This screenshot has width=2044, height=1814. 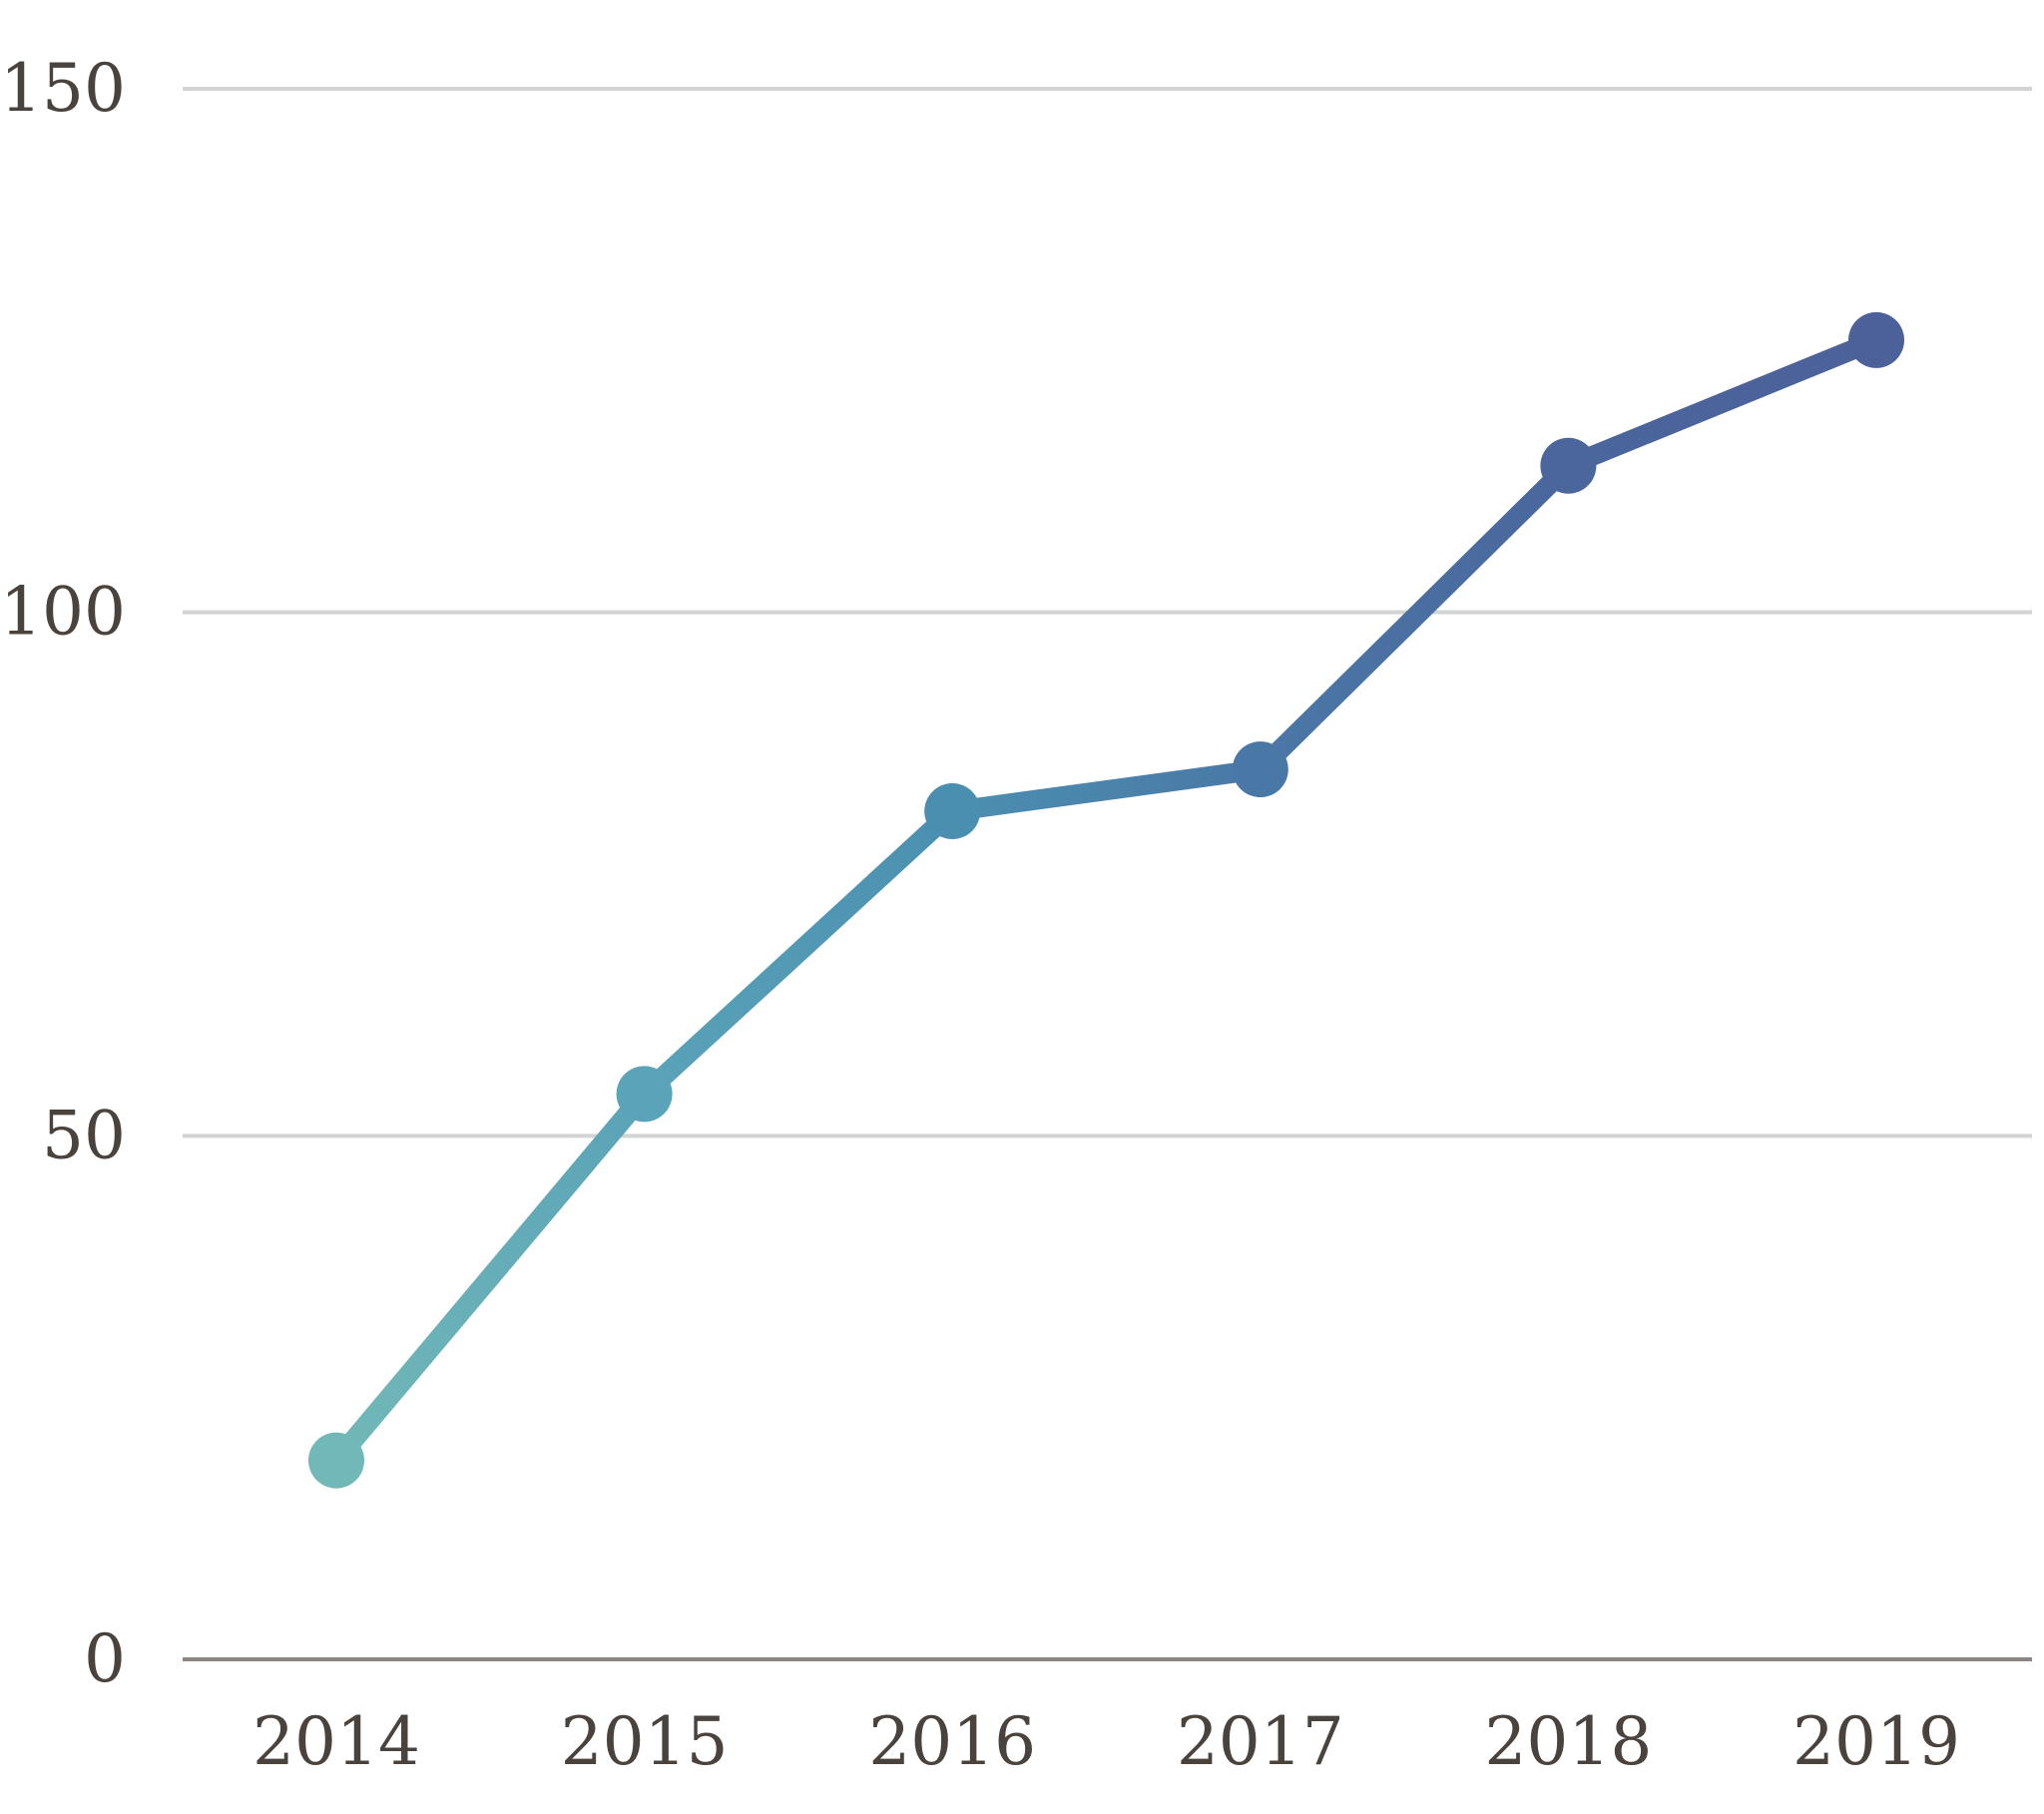 I want to click on x-tick-label: 2014, so click(x=336, y=1742).